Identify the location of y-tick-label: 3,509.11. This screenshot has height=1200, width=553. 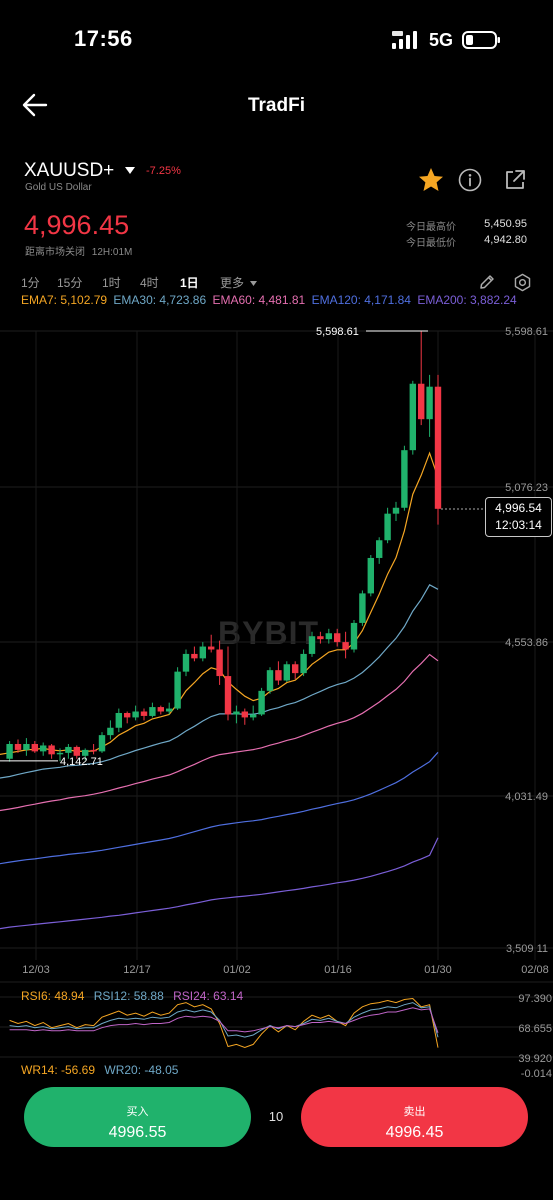
(527, 949).